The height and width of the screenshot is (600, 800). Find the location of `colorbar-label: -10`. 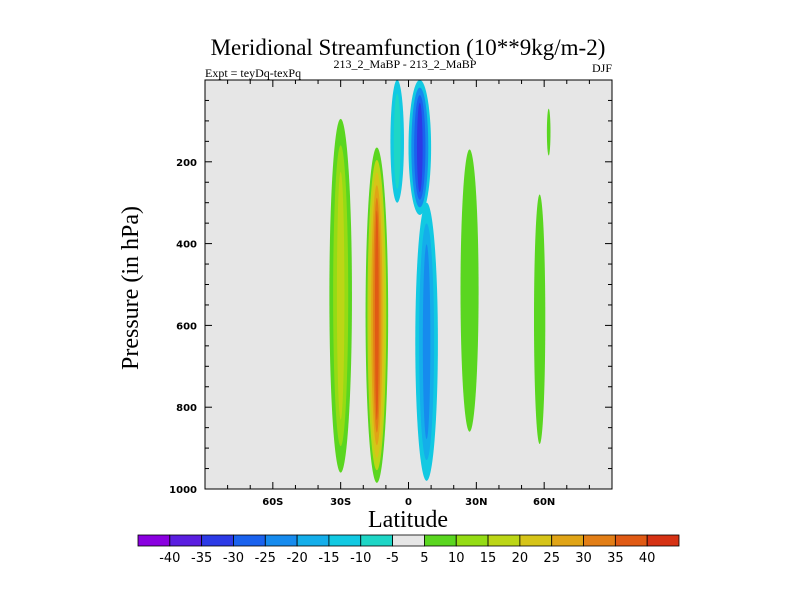

colorbar-label: -10 is located at coordinates (360, 558).